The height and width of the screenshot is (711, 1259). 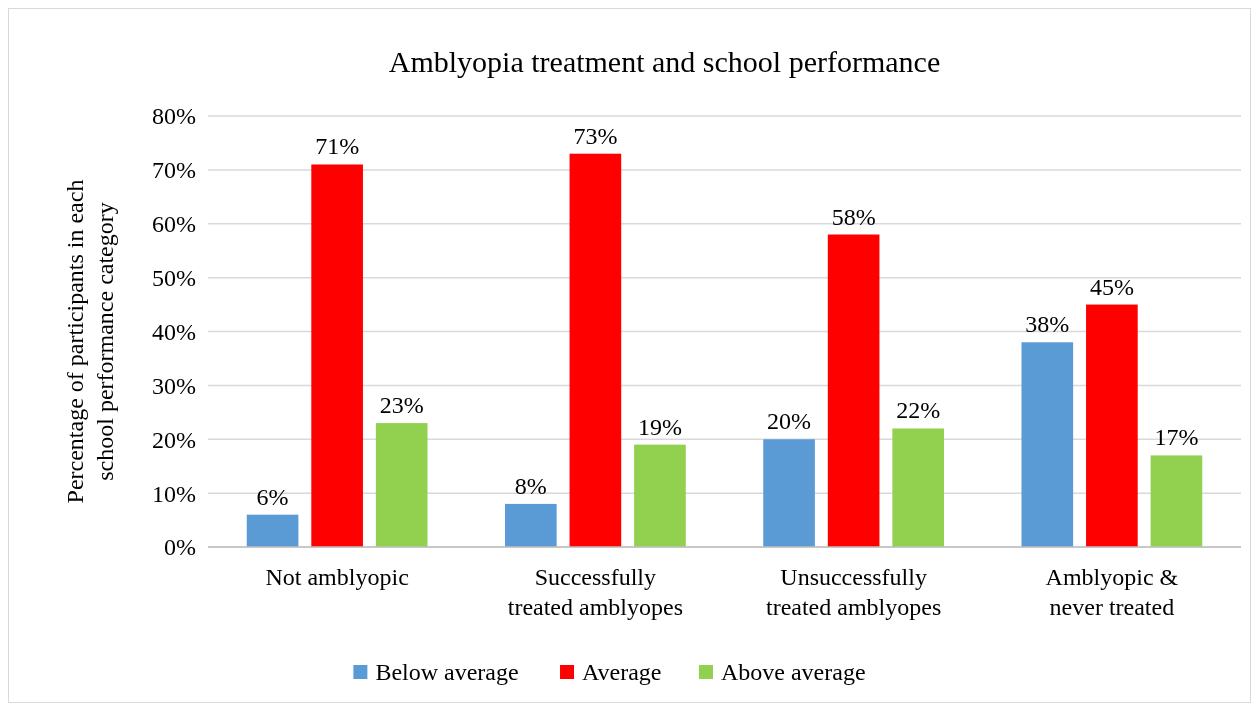 What do you see at coordinates (272, 496) in the screenshot?
I see `data-label: 6%` at bounding box center [272, 496].